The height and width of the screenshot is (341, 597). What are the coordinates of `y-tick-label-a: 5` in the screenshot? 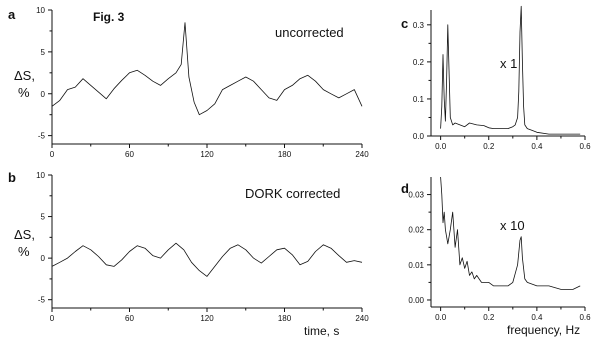 It's located at (43, 52).